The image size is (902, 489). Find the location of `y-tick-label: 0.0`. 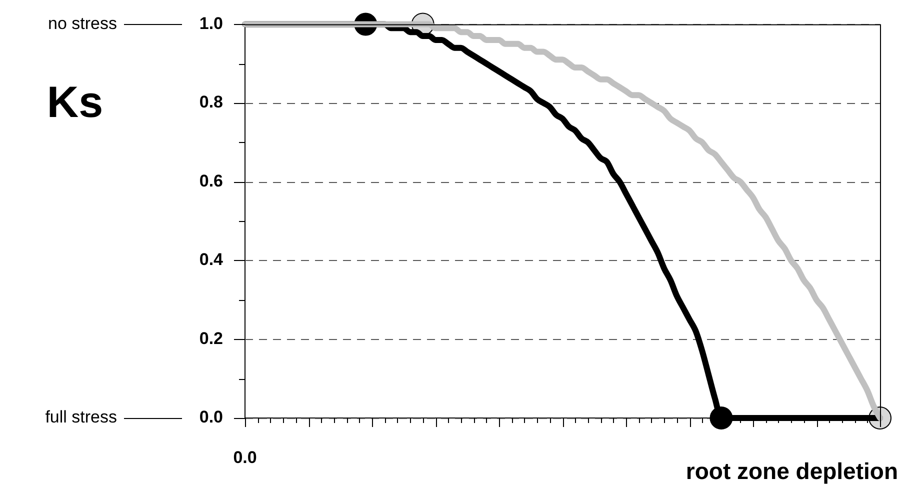

y-tick-label: 0.0 is located at coordinates (211, 417).